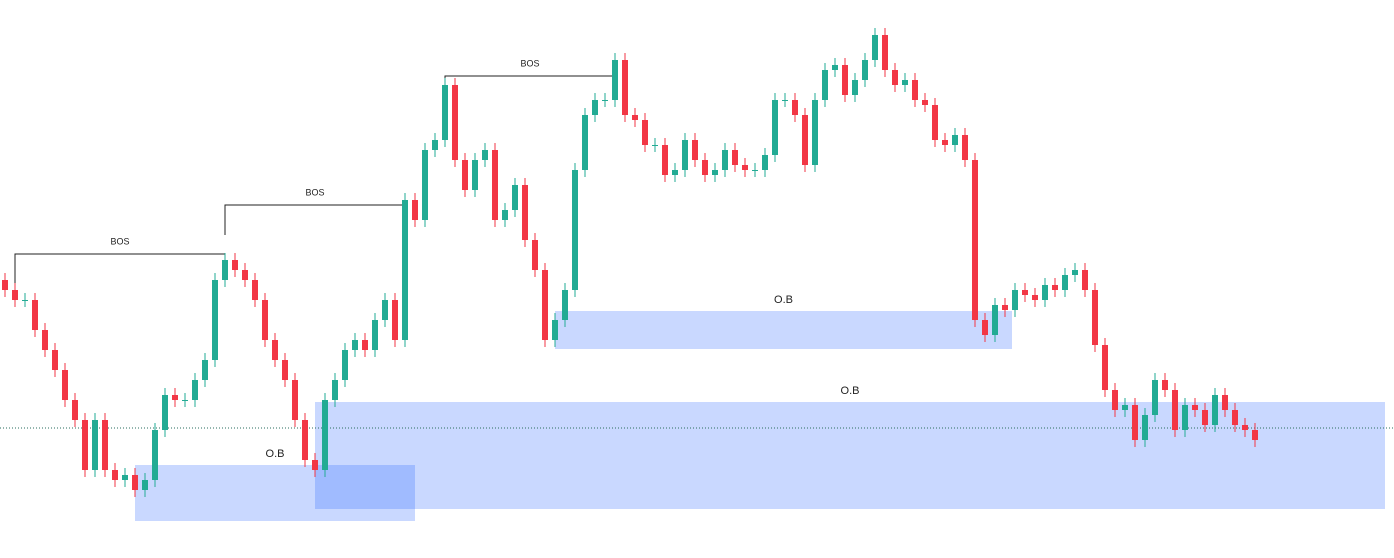 The height and width of the screenshot is (558, 1394). I want to click on bos-line, so click(120, 268).